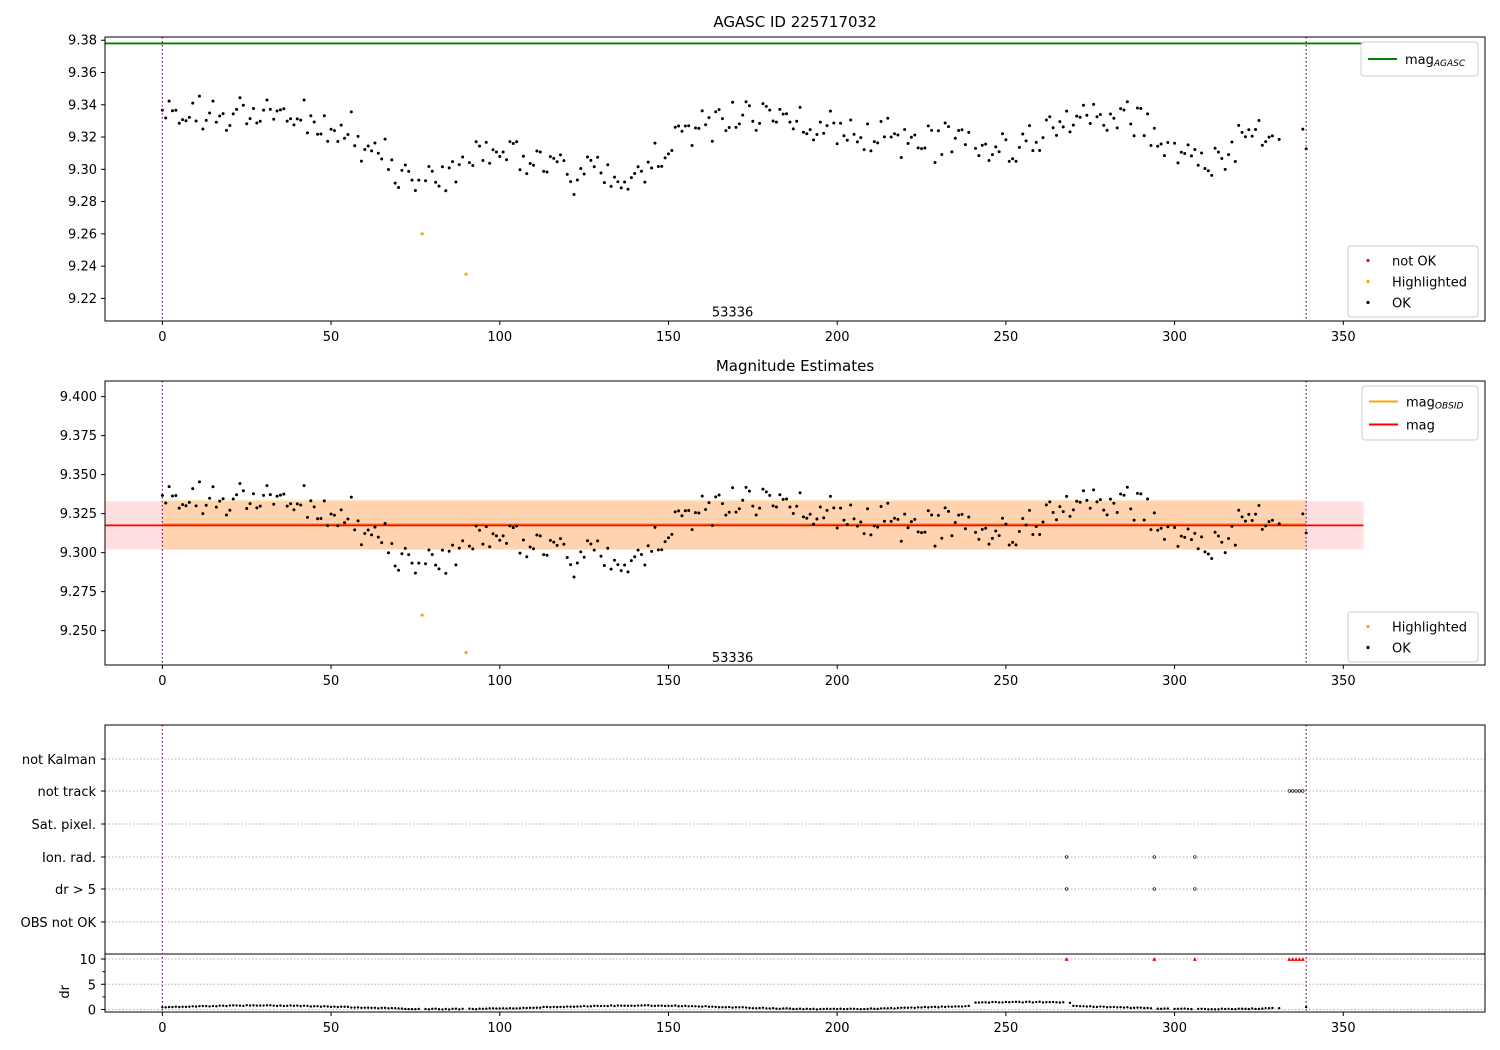 The width and height of the screenshot is (1500, 1050). Describe the element at coordinates (1401, 649) in the screenshot. I see `panel2-status-legend-label: OK` at that location.